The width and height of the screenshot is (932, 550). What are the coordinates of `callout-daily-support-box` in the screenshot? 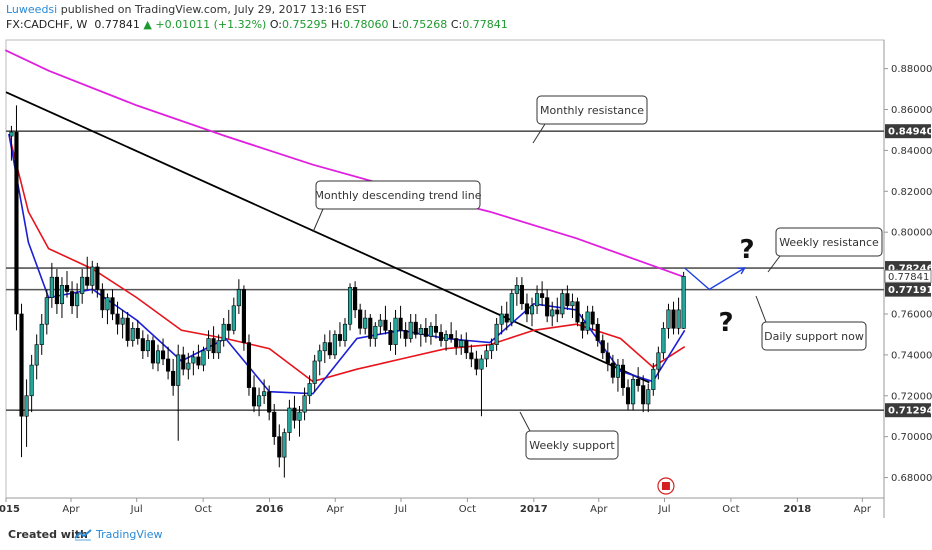 It's located at (814, 336).